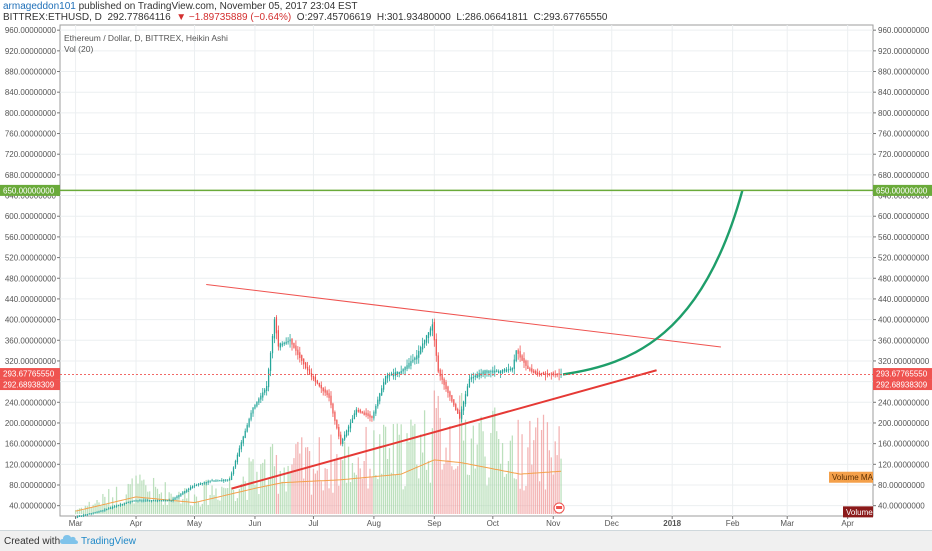  I want to click on level-label-left-bg, so click(30, 190).